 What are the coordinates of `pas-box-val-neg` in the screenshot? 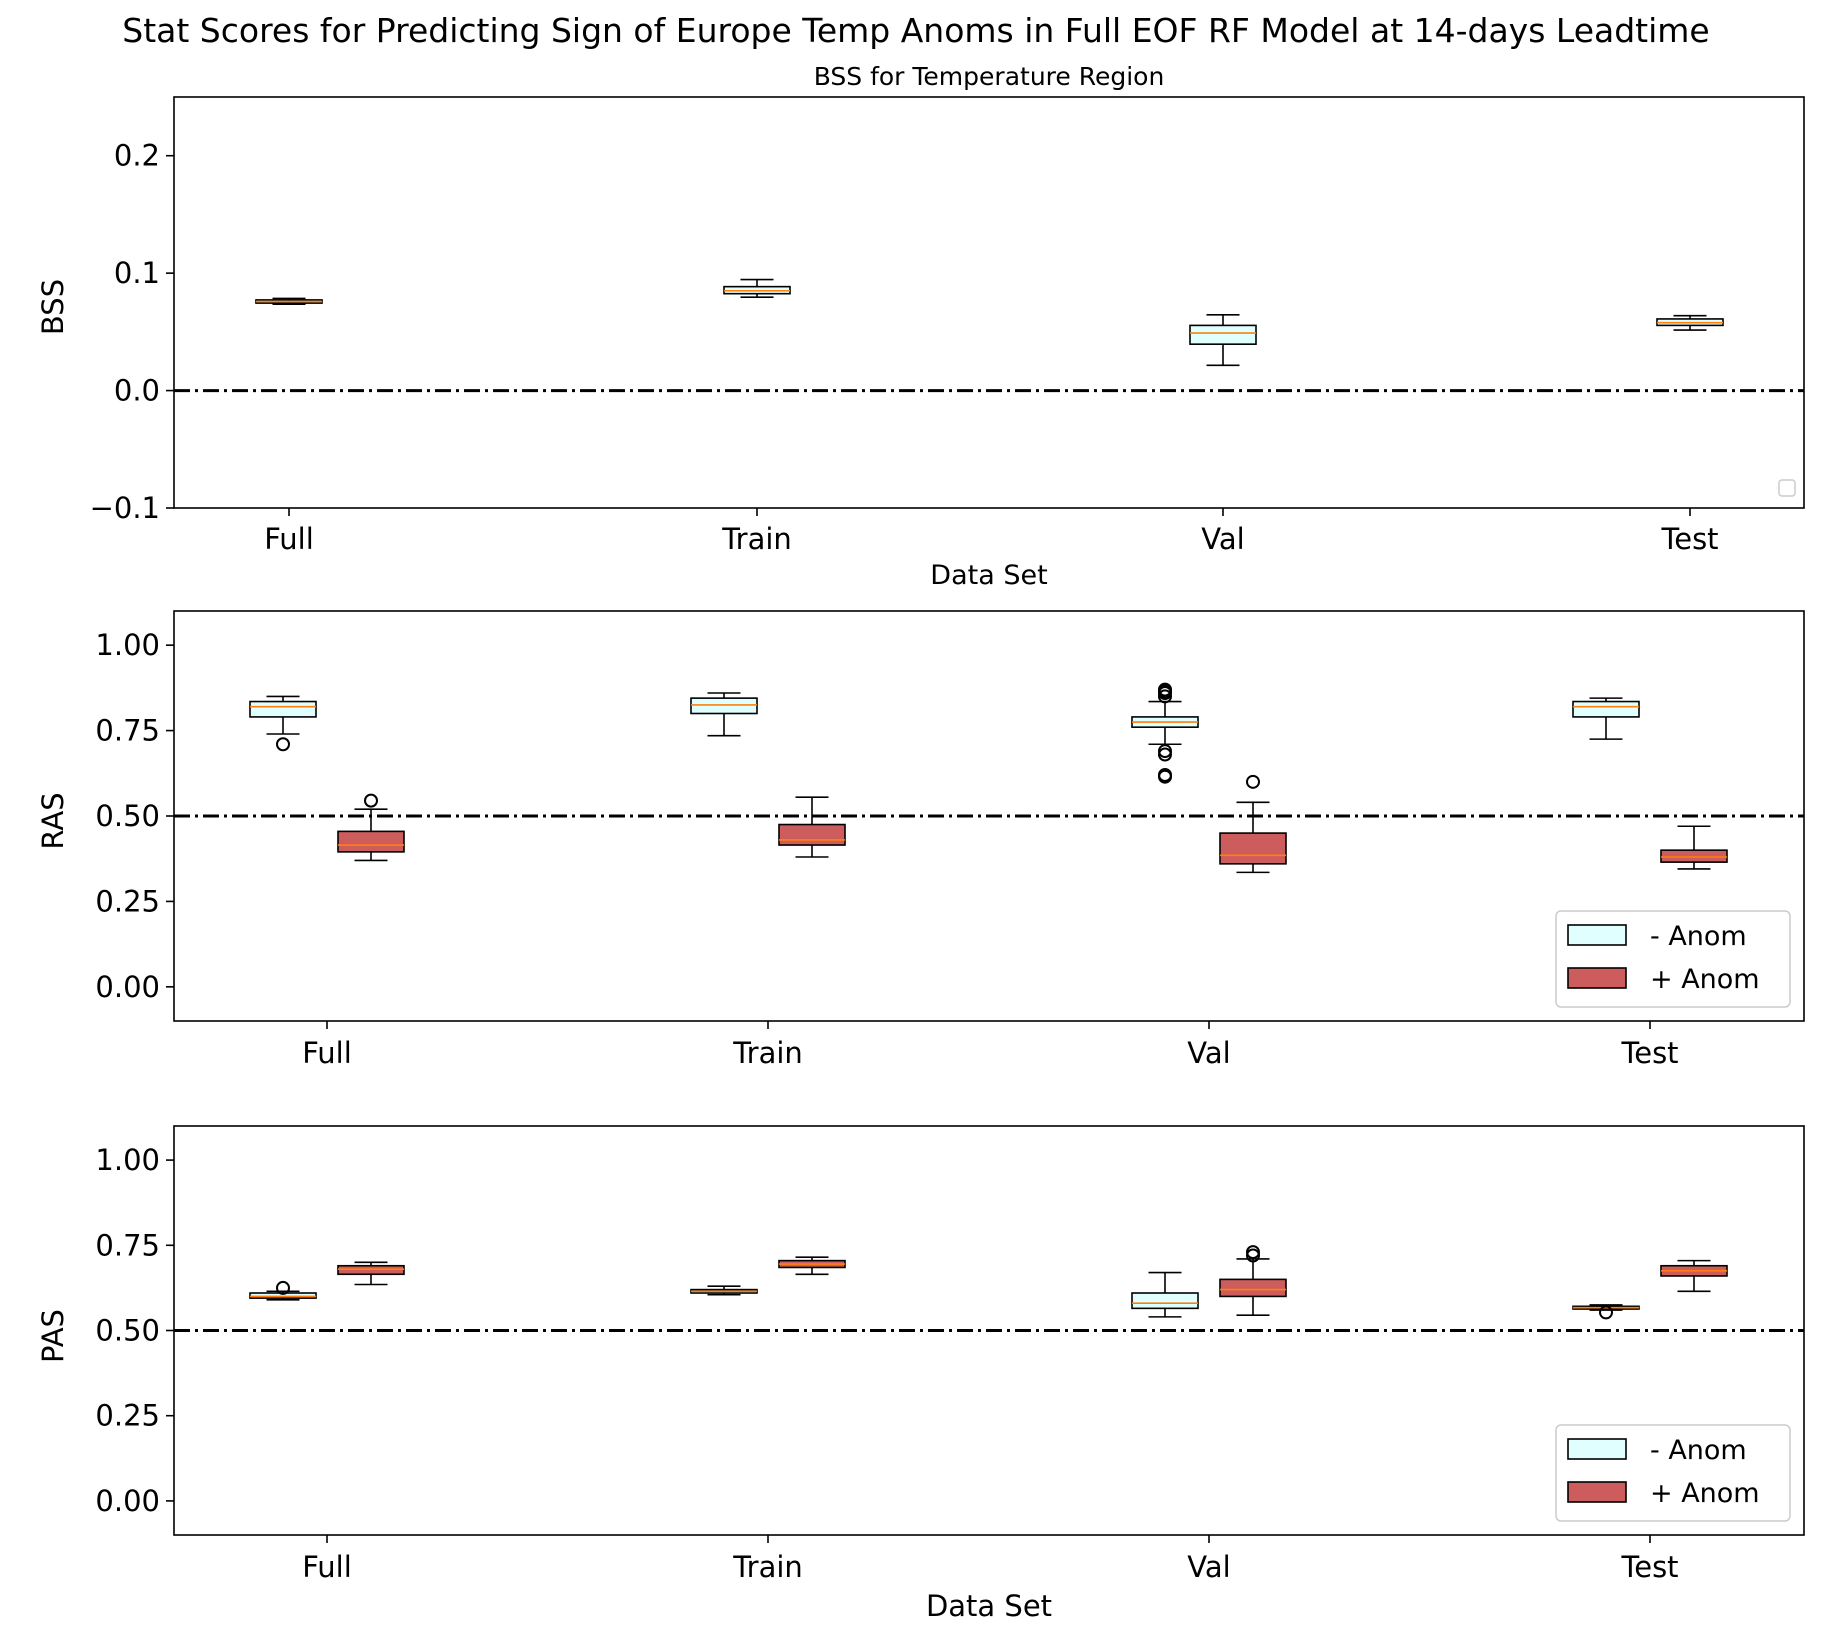 It's located at (1165, 1294).